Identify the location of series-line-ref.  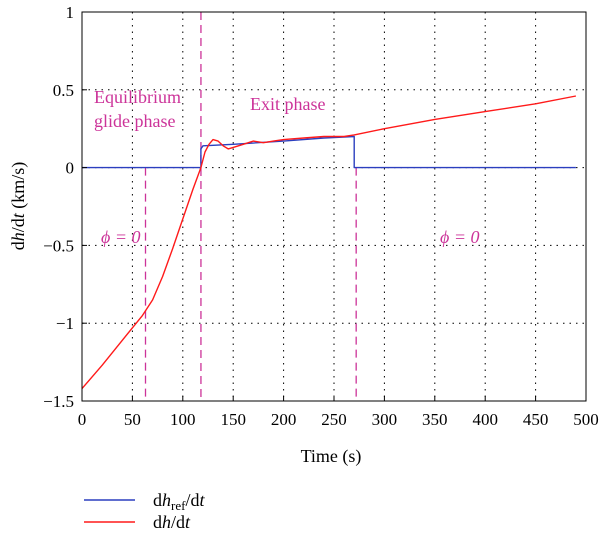
(329, 152).